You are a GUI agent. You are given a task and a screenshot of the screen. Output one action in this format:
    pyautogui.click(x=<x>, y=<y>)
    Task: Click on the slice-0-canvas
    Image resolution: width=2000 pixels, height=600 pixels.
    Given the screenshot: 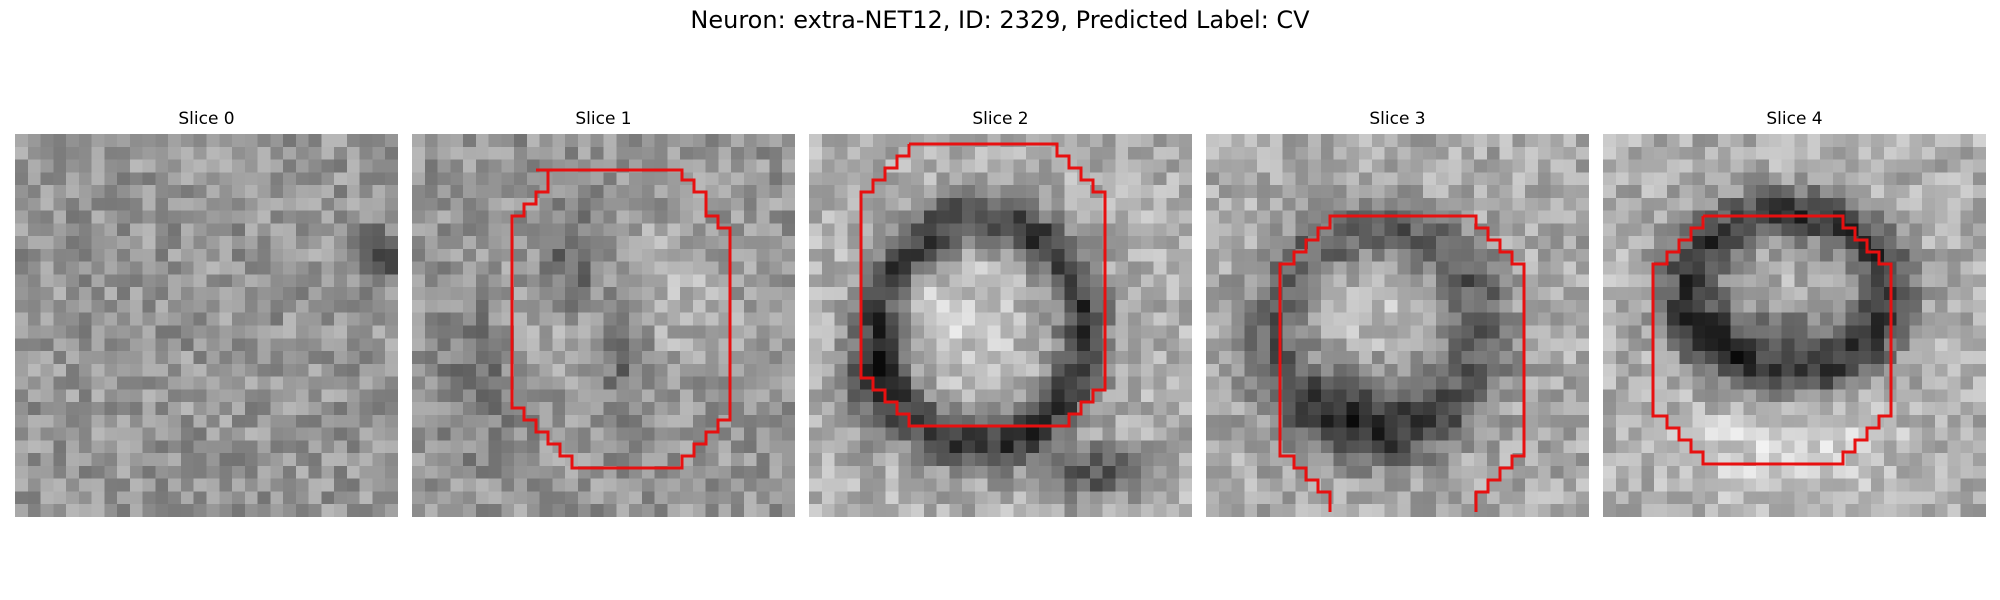 What is the action you would take?
    pyautogui.click(x=206, y=325)
    